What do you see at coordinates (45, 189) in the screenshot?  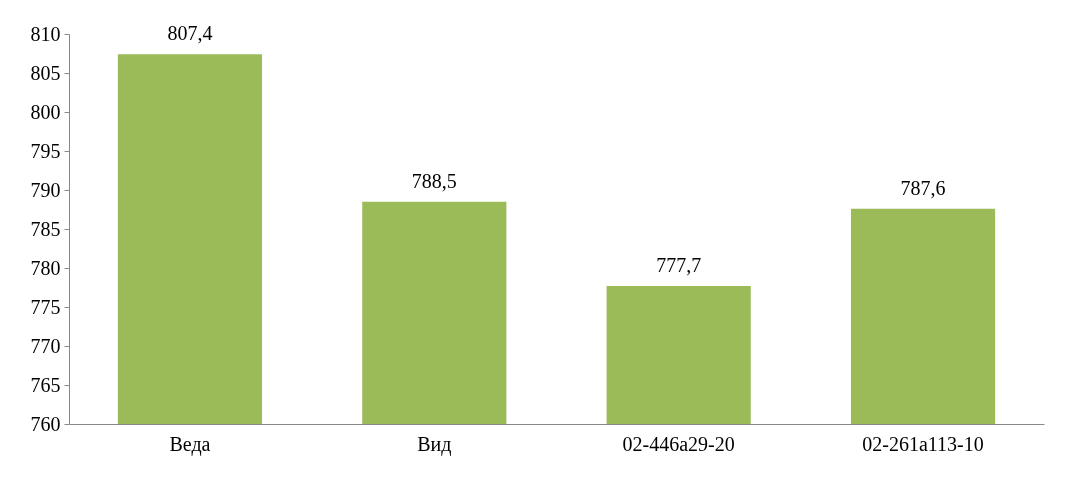 I see `y-tick-label: 790` at bounding box center [45, 189].